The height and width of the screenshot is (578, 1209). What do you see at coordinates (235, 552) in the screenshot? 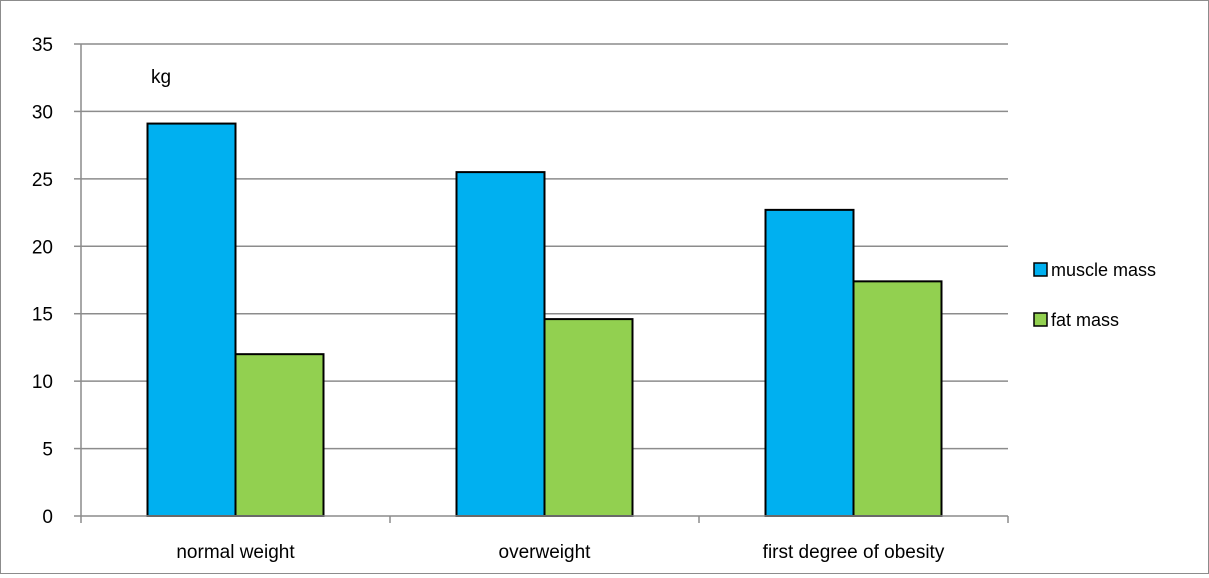
I see `x-category-label-normal-weight: normal weight` at bounding box center [235, 552].